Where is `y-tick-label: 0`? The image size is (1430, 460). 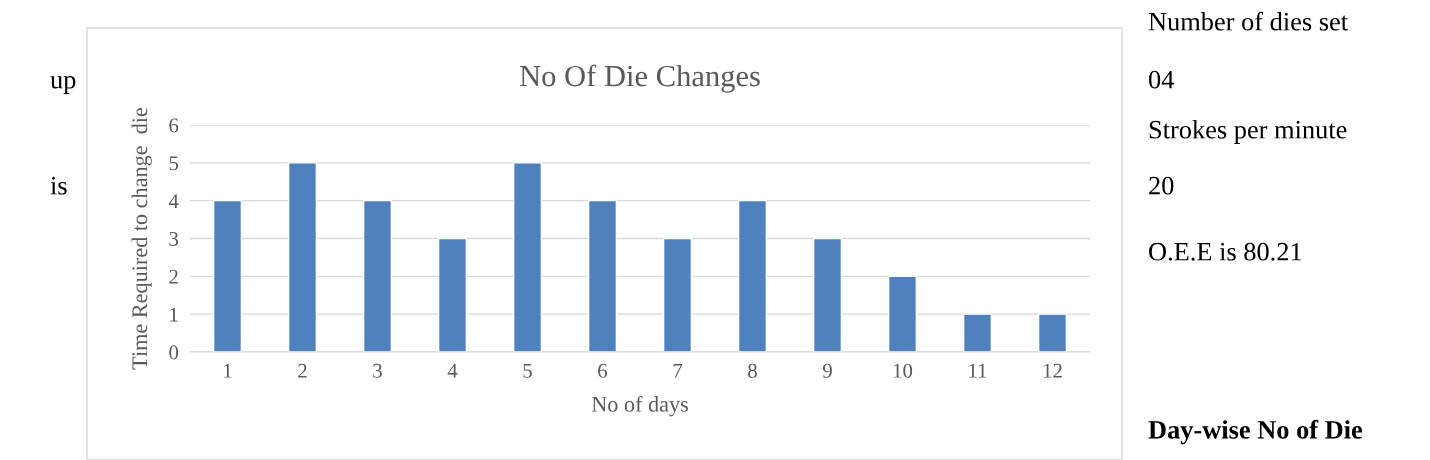
y-tick-label: 0 is located at coordinates (174, 352).